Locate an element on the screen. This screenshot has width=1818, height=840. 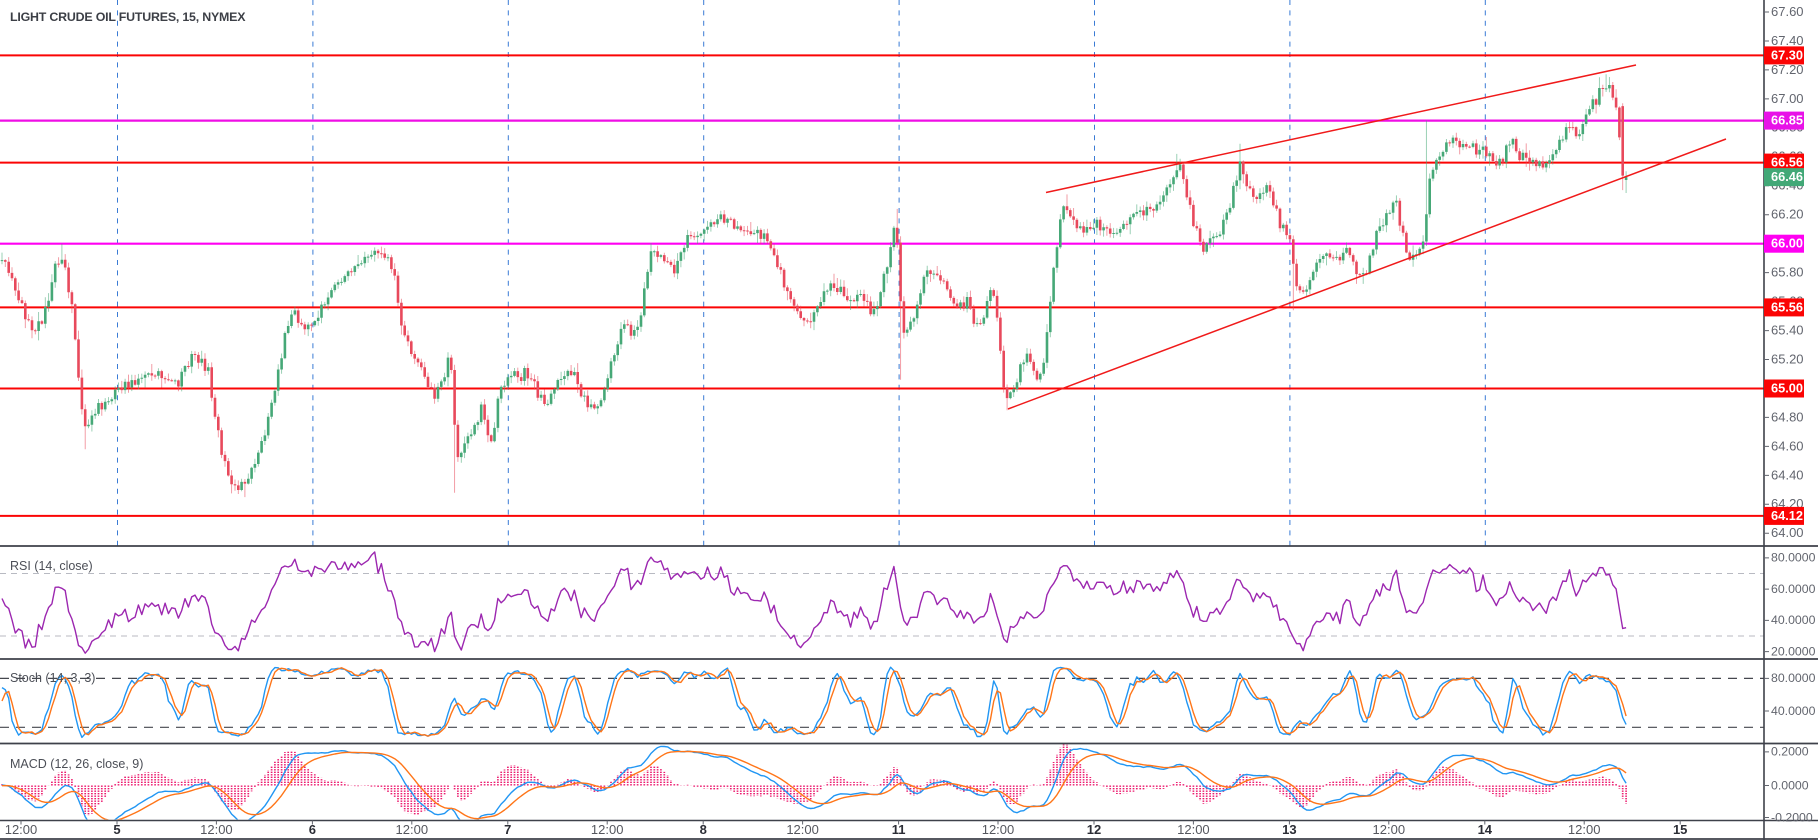
svg-text: 66.20 is located at coordinates (1787, 214).